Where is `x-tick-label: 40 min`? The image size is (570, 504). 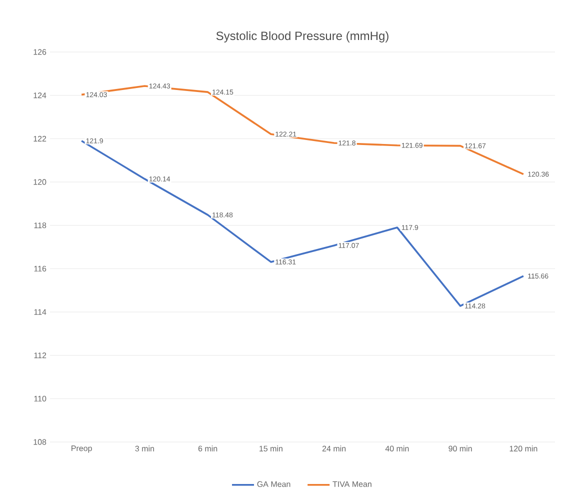 x-tick-label: 40 min is located at coordinates (397, 449).